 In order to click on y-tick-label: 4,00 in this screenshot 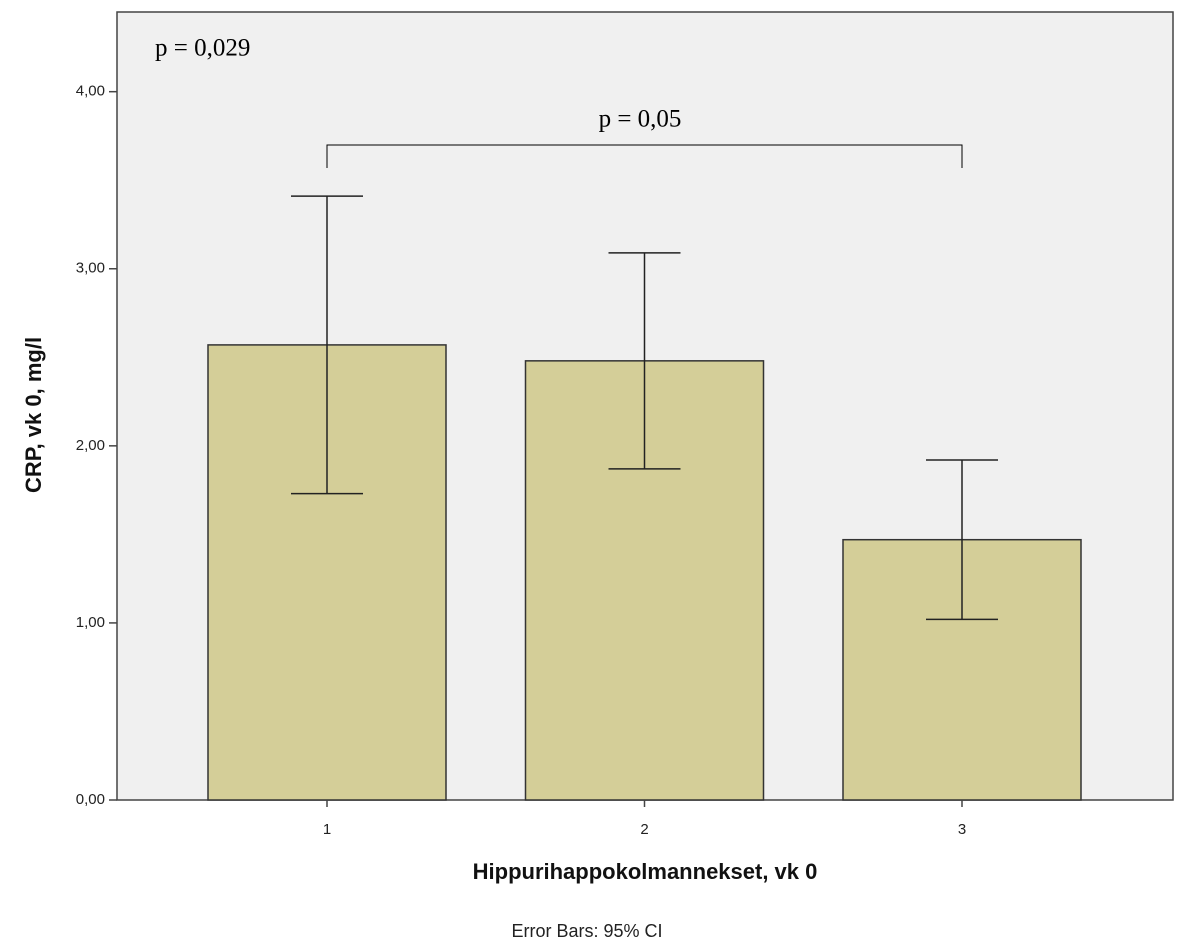, I will do `click(90, 91)`.